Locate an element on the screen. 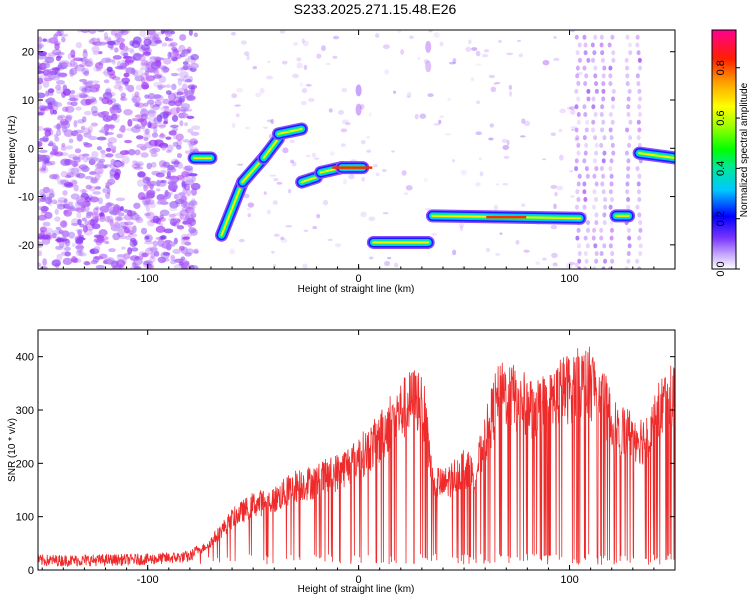 The height and width of the screenshot is (600, 750). spectrogram-ridge-layer is located at coordinates (271, 148).